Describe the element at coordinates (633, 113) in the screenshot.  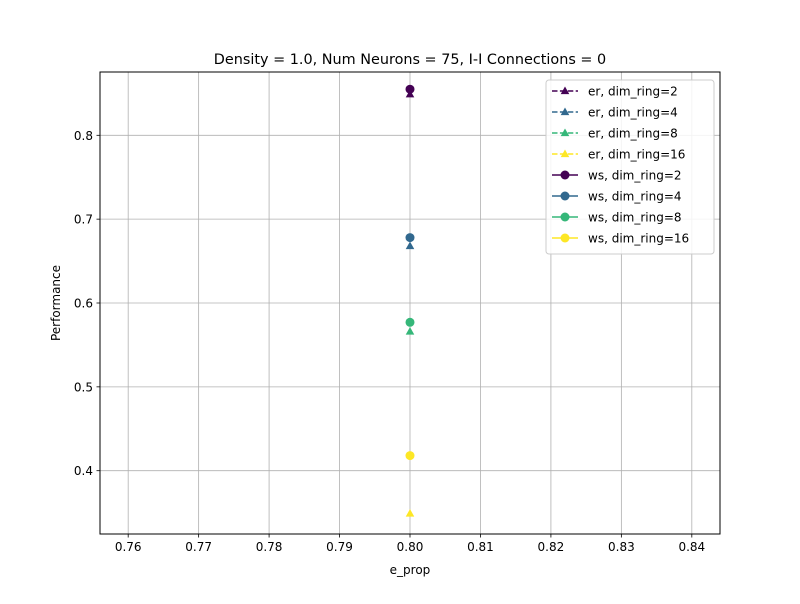
I see `legend-label: er, dim_ring=4` at that location.